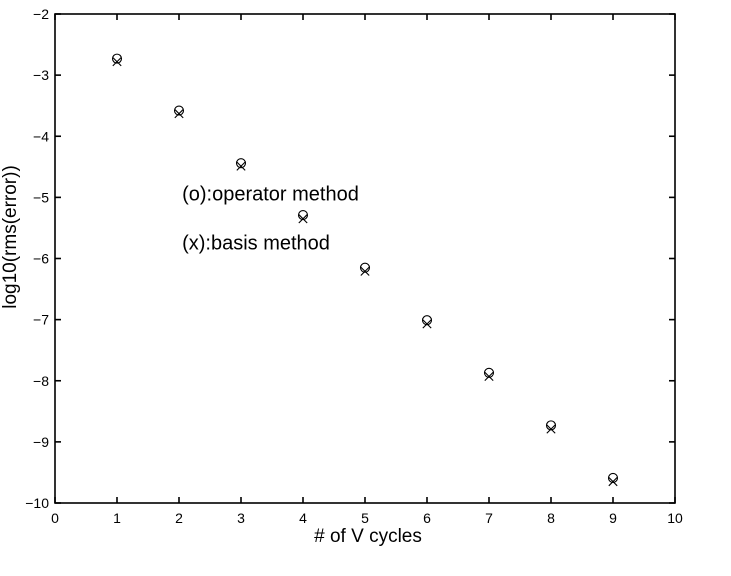 This screenshot has width=731, height=576. Describe the element at coordinates (270, 194) in the screenshot. I see `annotation-text: (o):operator method` at that location.